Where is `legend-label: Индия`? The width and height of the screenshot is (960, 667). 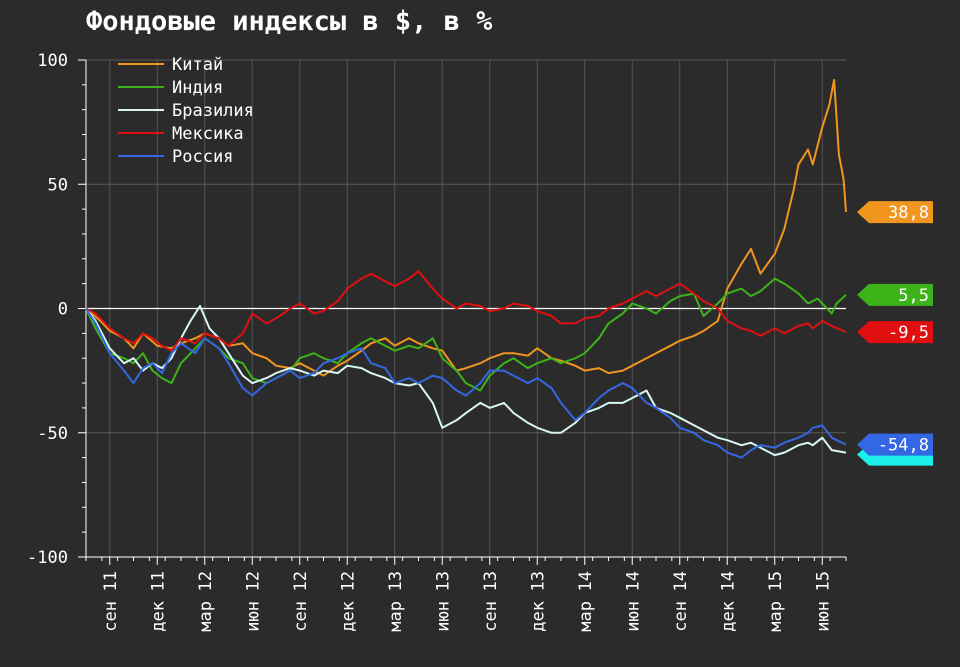 legend-label: Индия is located at coordinates (197, 88).